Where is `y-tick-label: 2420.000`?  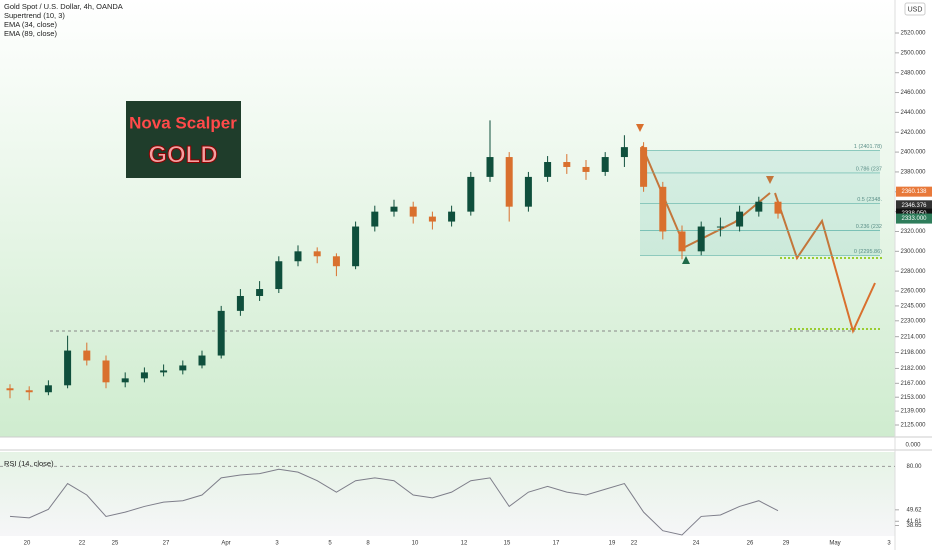 y-tick-label: 2420.000 is located at coordinates (913, 133).